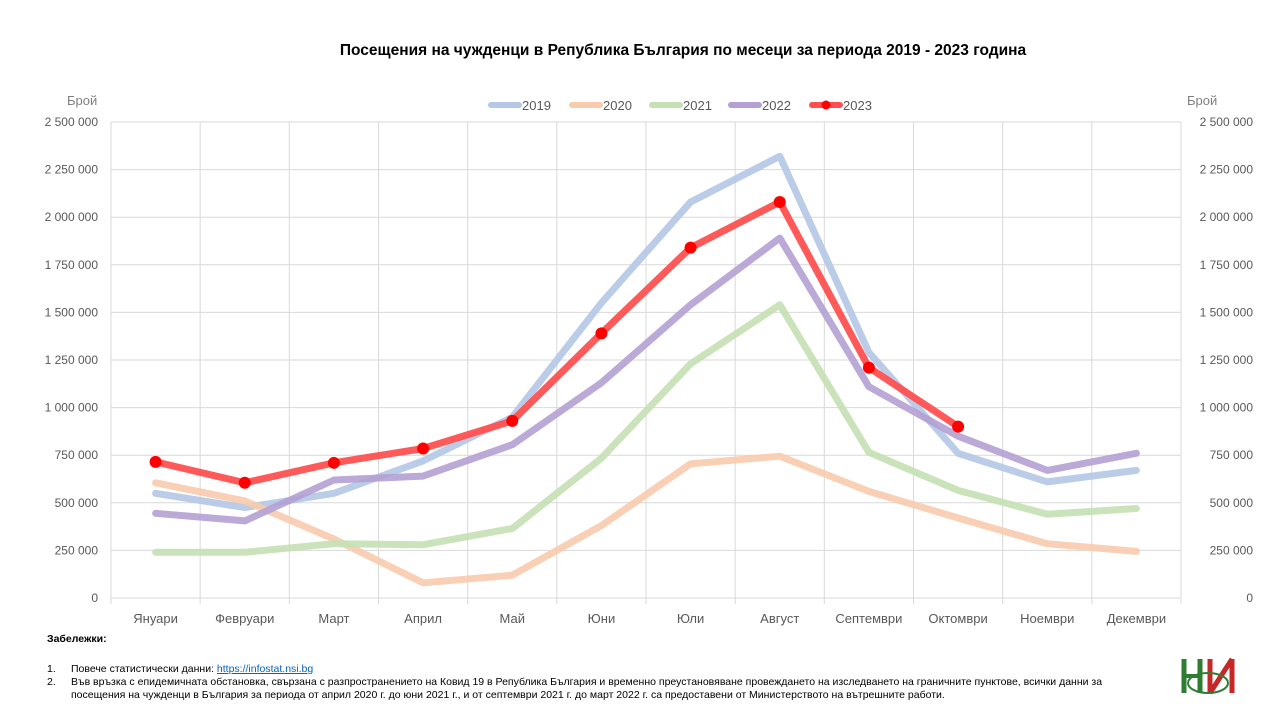 This screenshot has height=720, width=1280. Describe the element at coordinates (1227, 408) in the screenshot. I see `y-tick-label-right: 1 000 000` at that location.